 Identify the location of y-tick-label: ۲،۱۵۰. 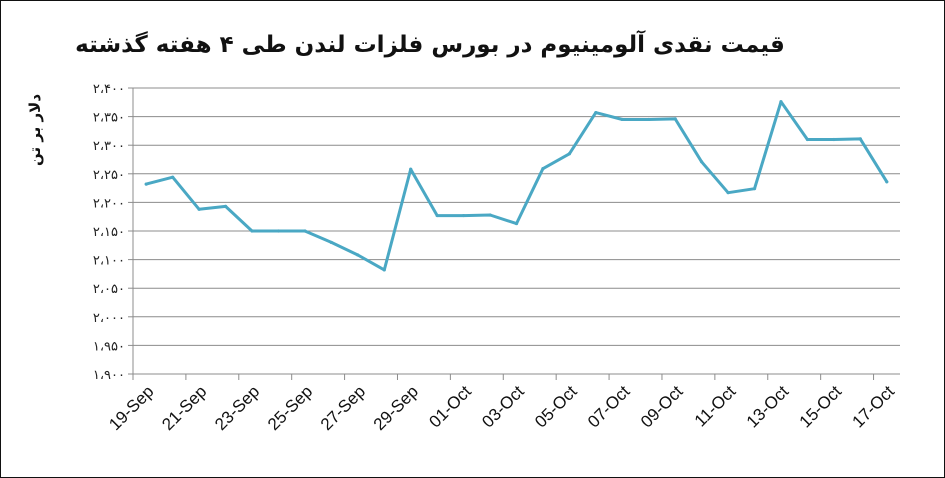
(109, 232).